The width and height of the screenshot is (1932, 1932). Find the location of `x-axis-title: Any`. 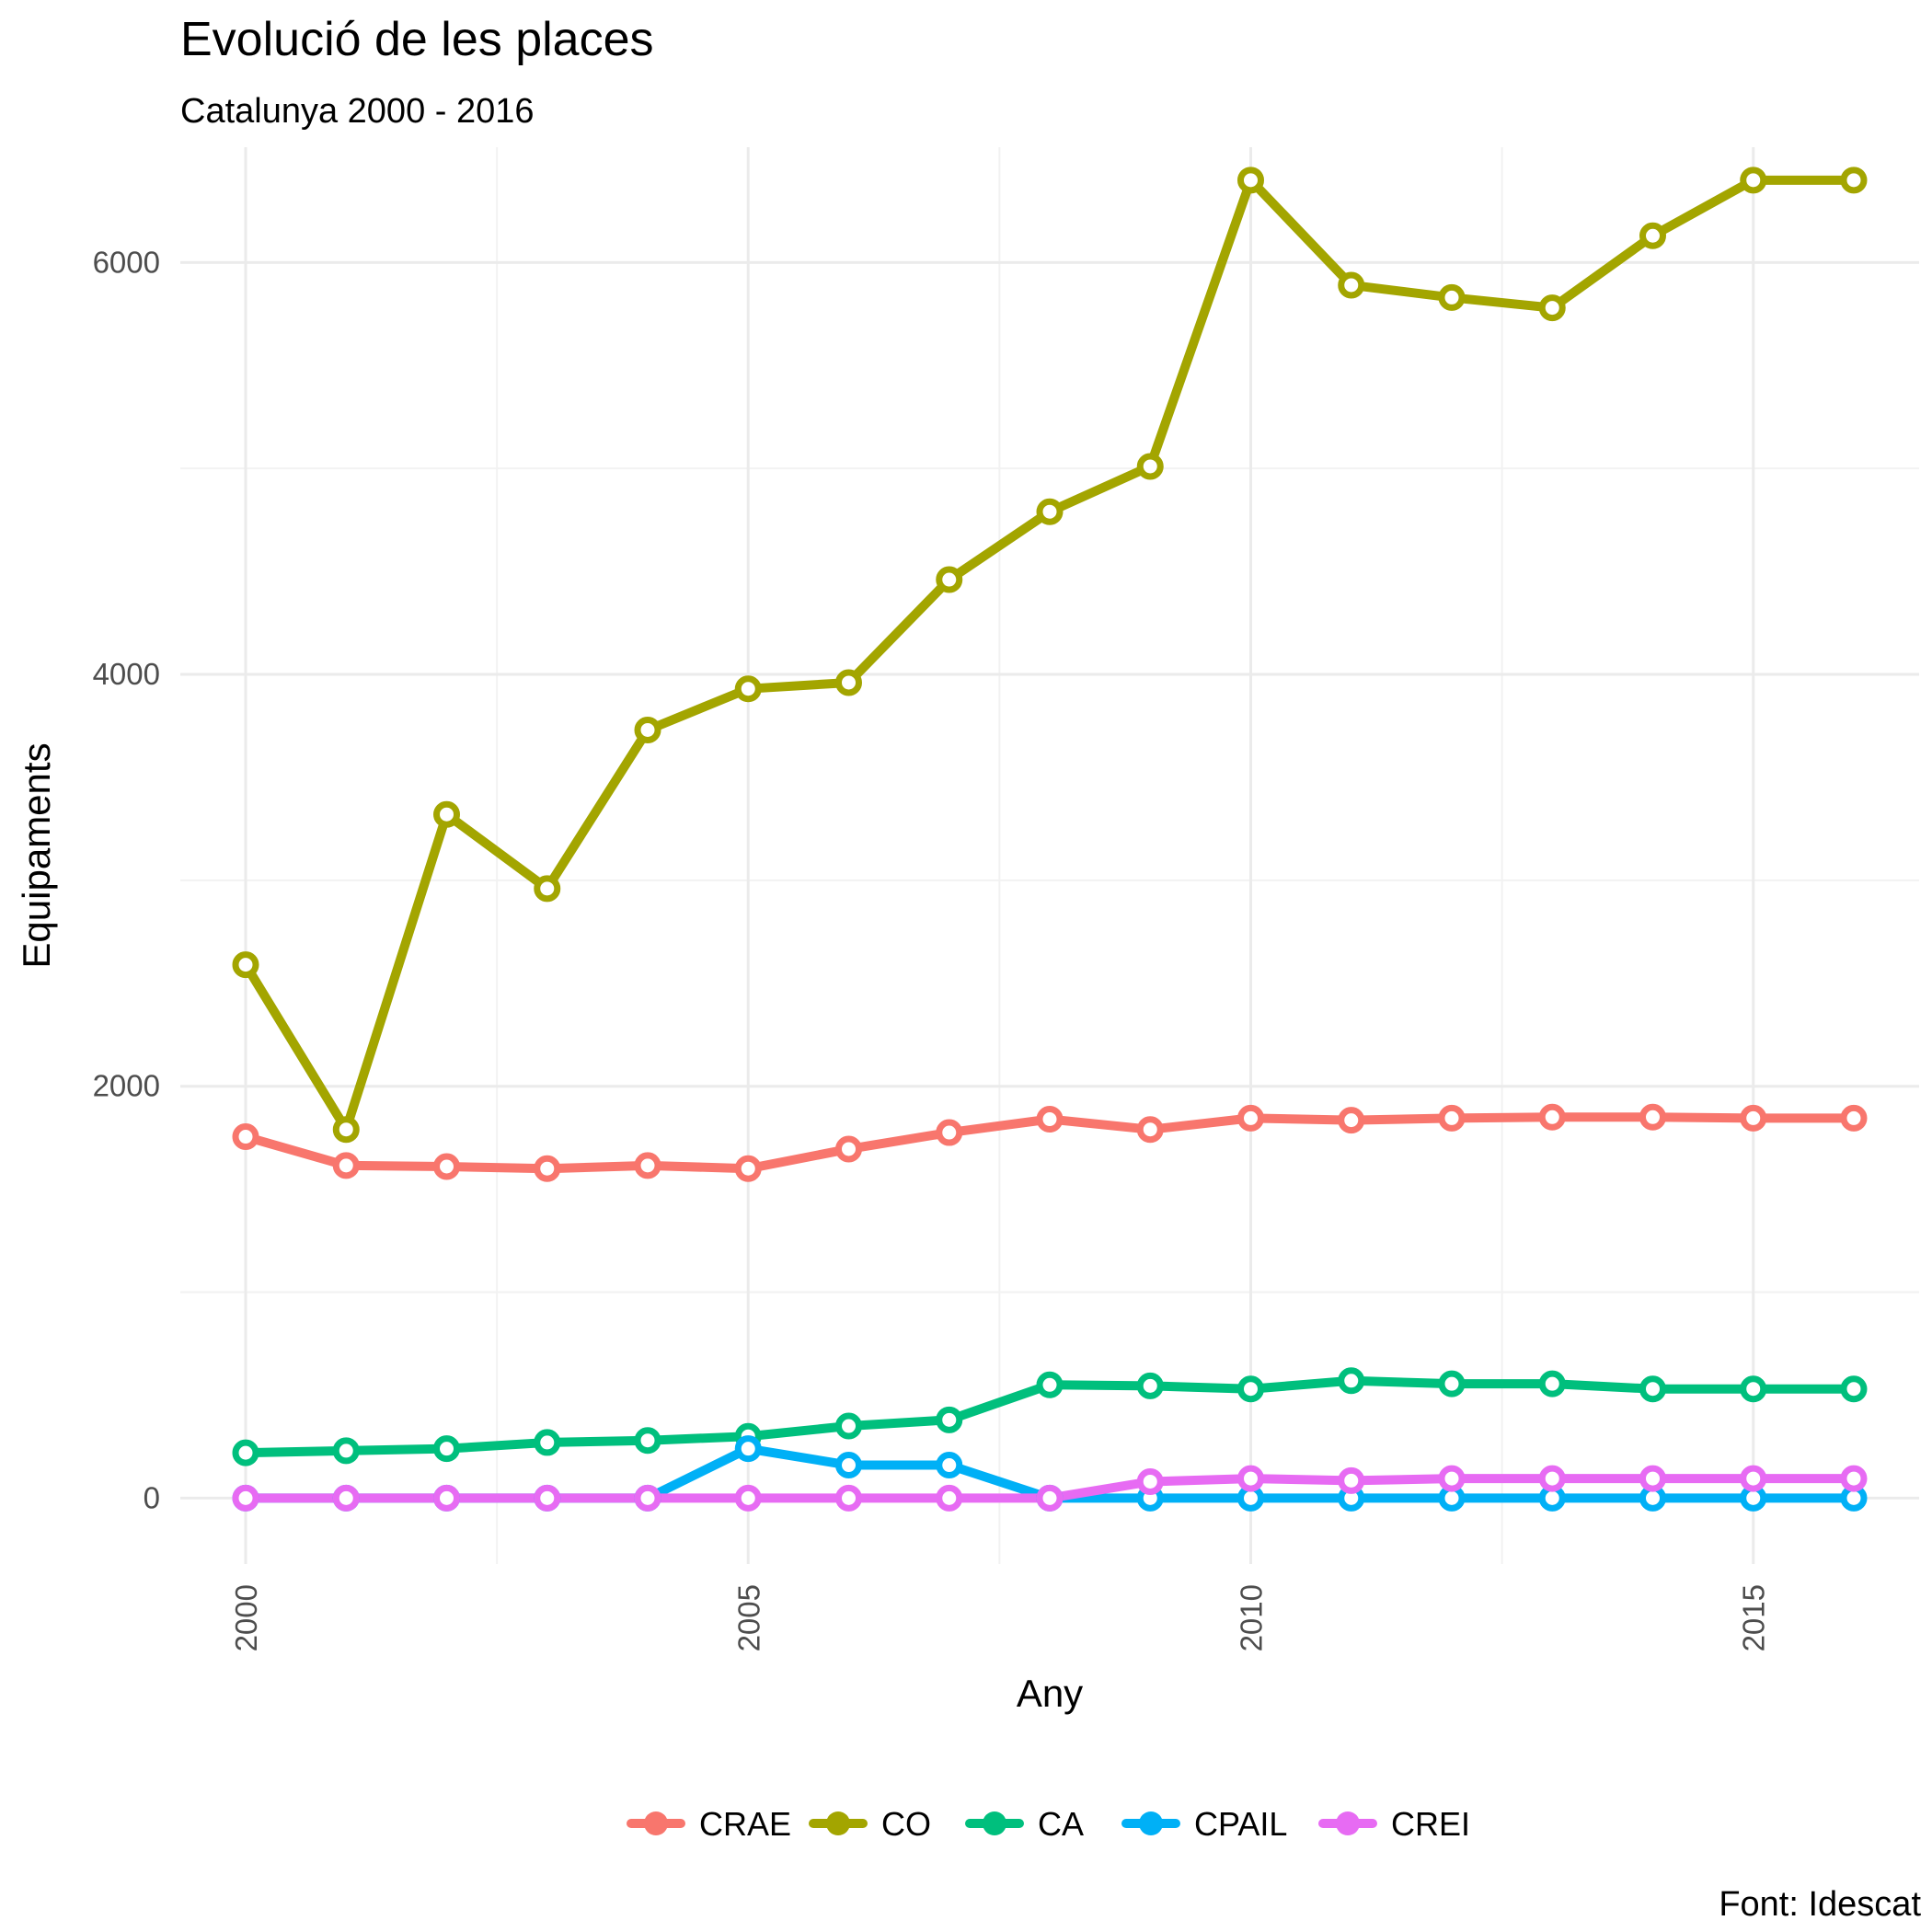

x-axis-title: Any is located at coordinates (1050, 1693).